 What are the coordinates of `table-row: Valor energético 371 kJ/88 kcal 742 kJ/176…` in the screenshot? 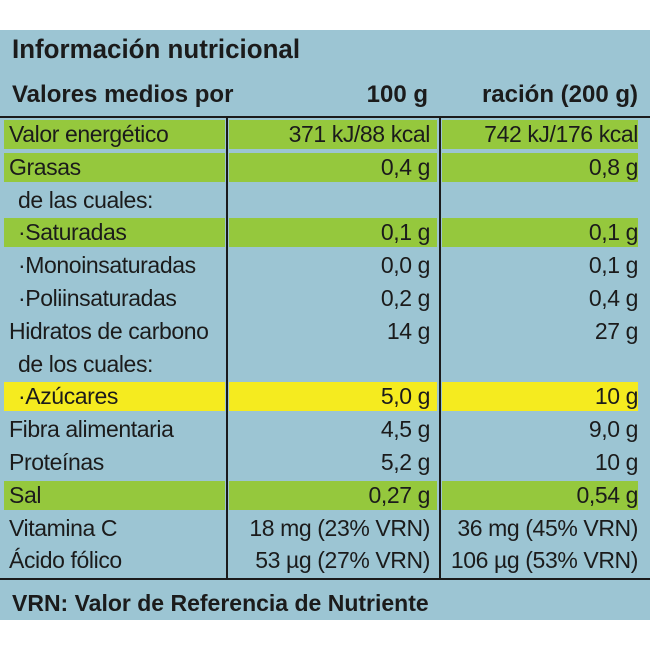 It's located at (325, 134).